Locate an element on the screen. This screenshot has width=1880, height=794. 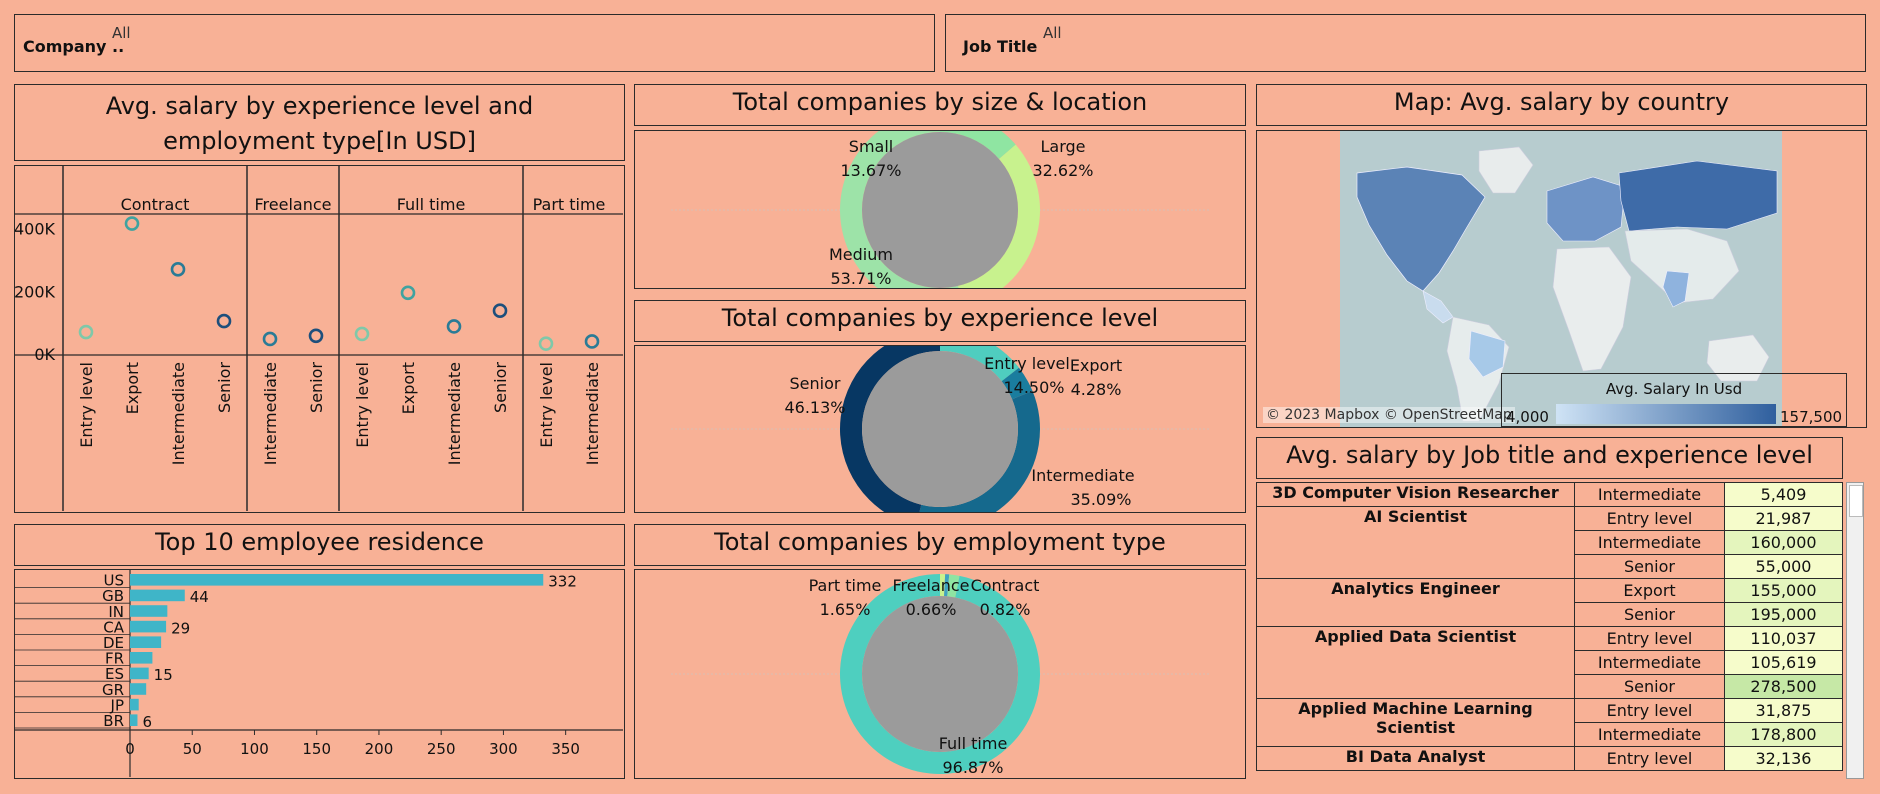
freelance-label-pct: 0.66% is located at coordinates (931, 609).